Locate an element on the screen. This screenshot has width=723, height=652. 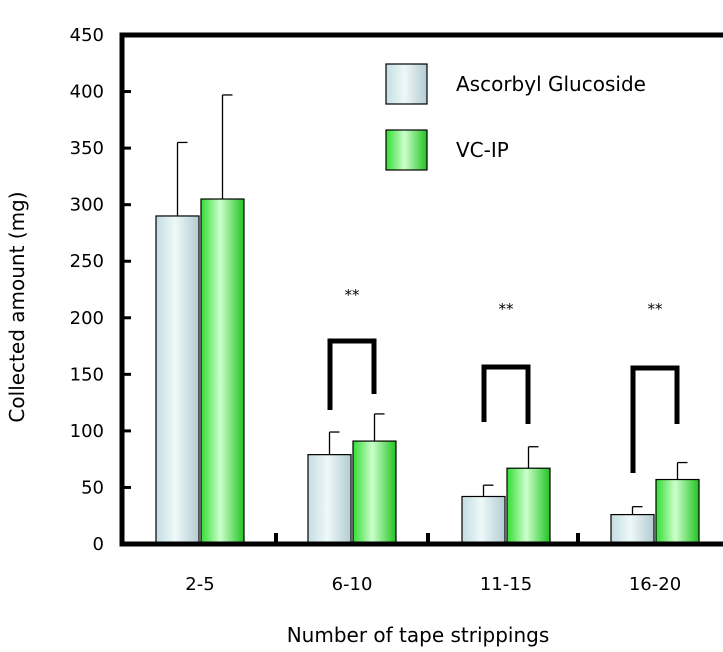
y-axis-title: Collected amount (mg) is located at coordinates (17, 306).